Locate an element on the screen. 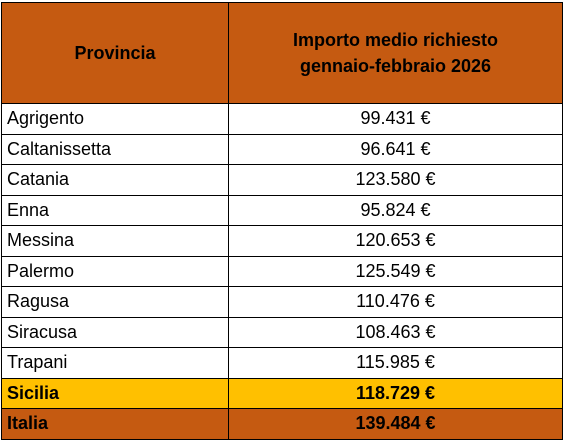 The image size is (564, 444). amount-cell: 125.549 € is located at coordinates (395, 271).